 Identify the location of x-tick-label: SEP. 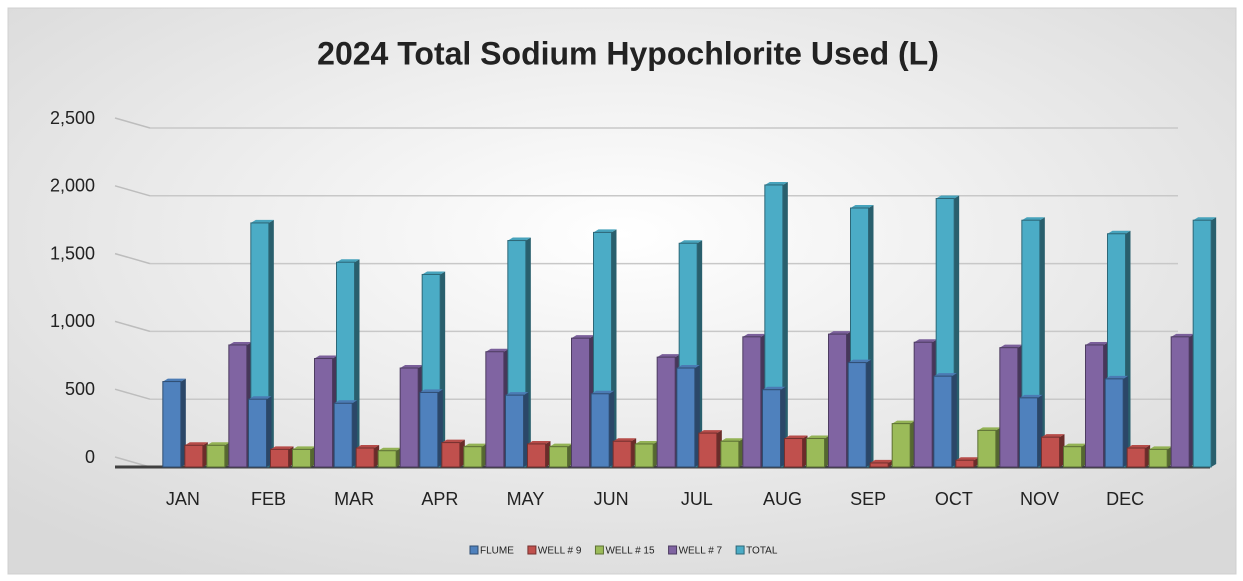
(868, 499).